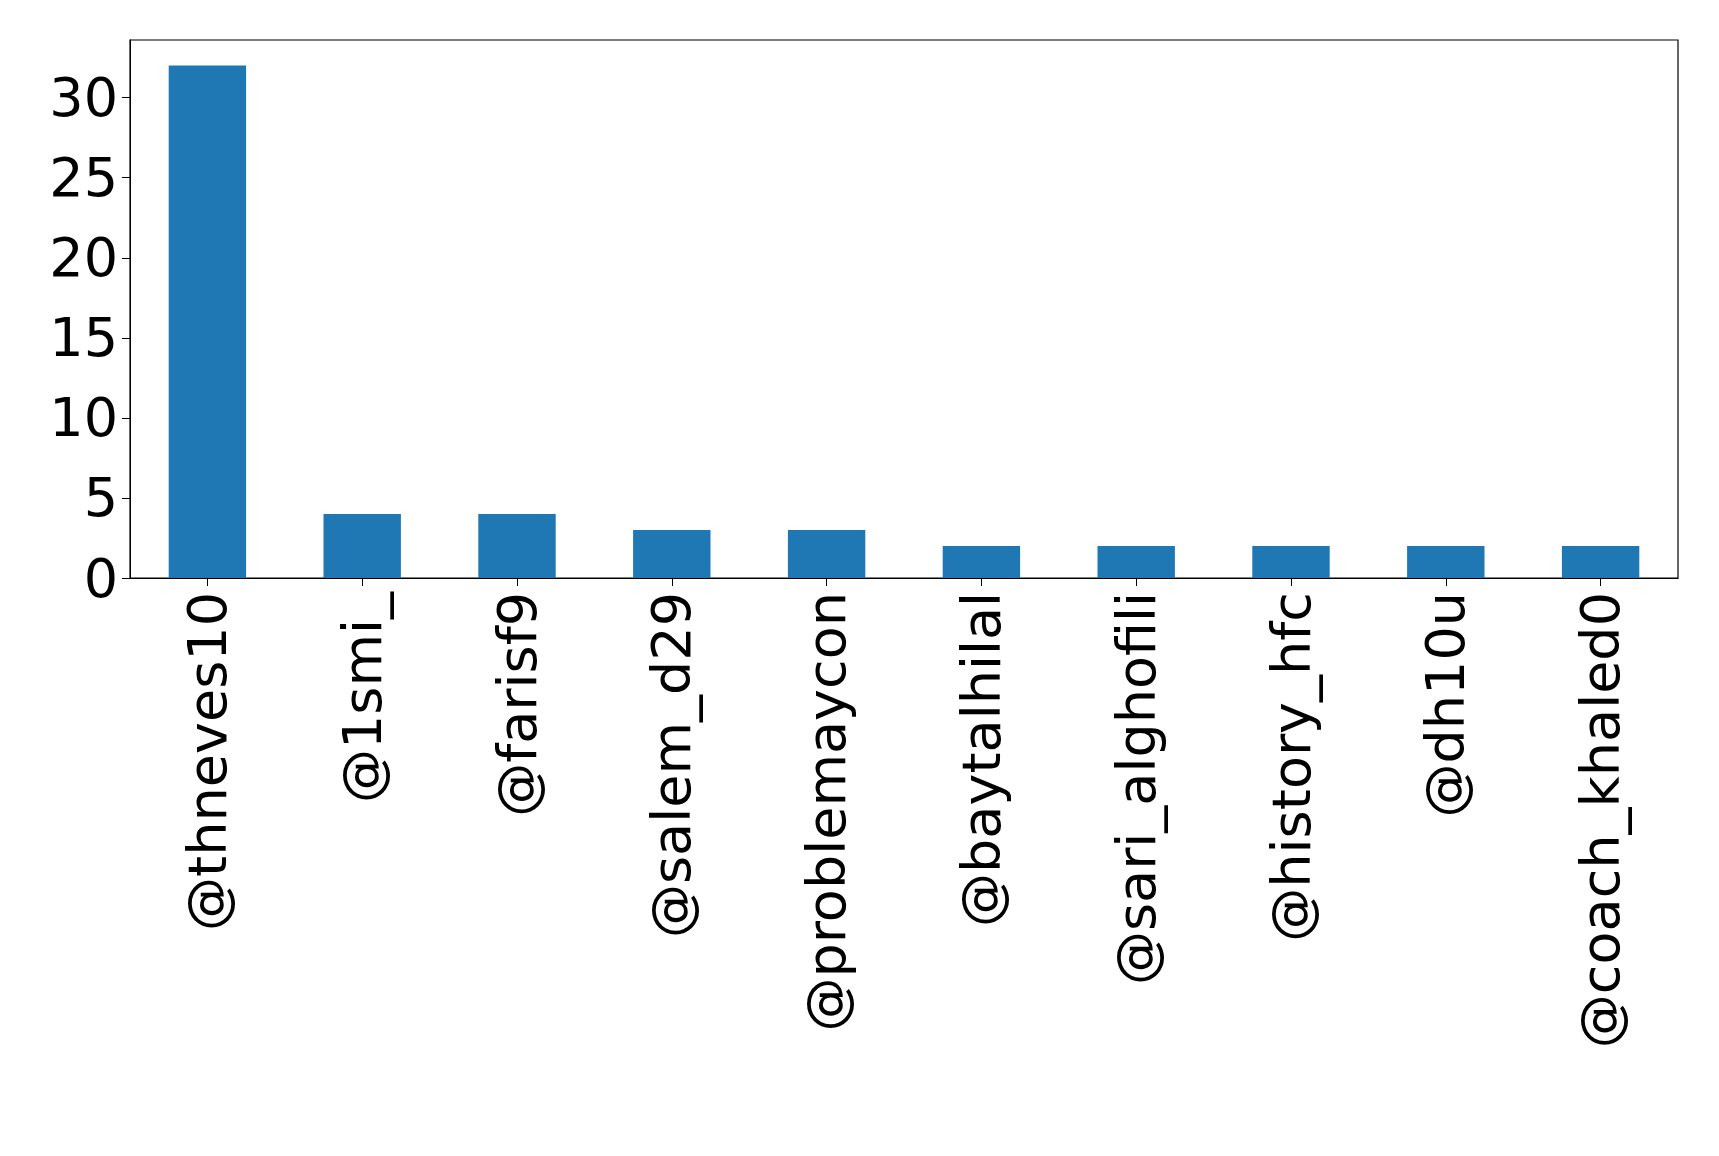 This screenshot has height=1156, width=1719. Describe the element at coordinates (827, 812) in the screenshot. I see `x-tick-label: @problemaycon` at that location.